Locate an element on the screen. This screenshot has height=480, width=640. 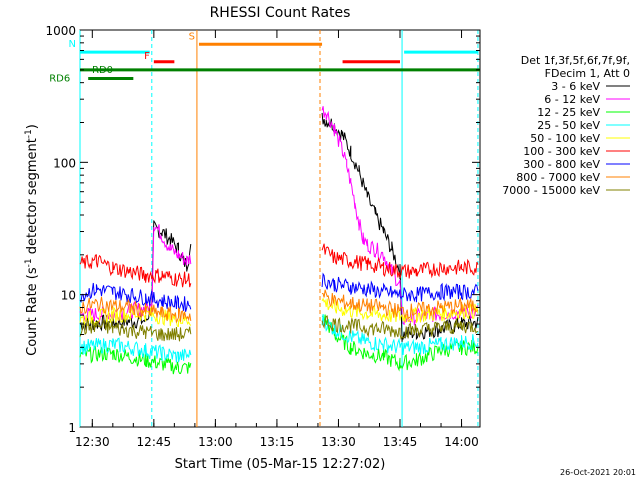
state-bar-label-6: S is located at coordinates (192, 36).